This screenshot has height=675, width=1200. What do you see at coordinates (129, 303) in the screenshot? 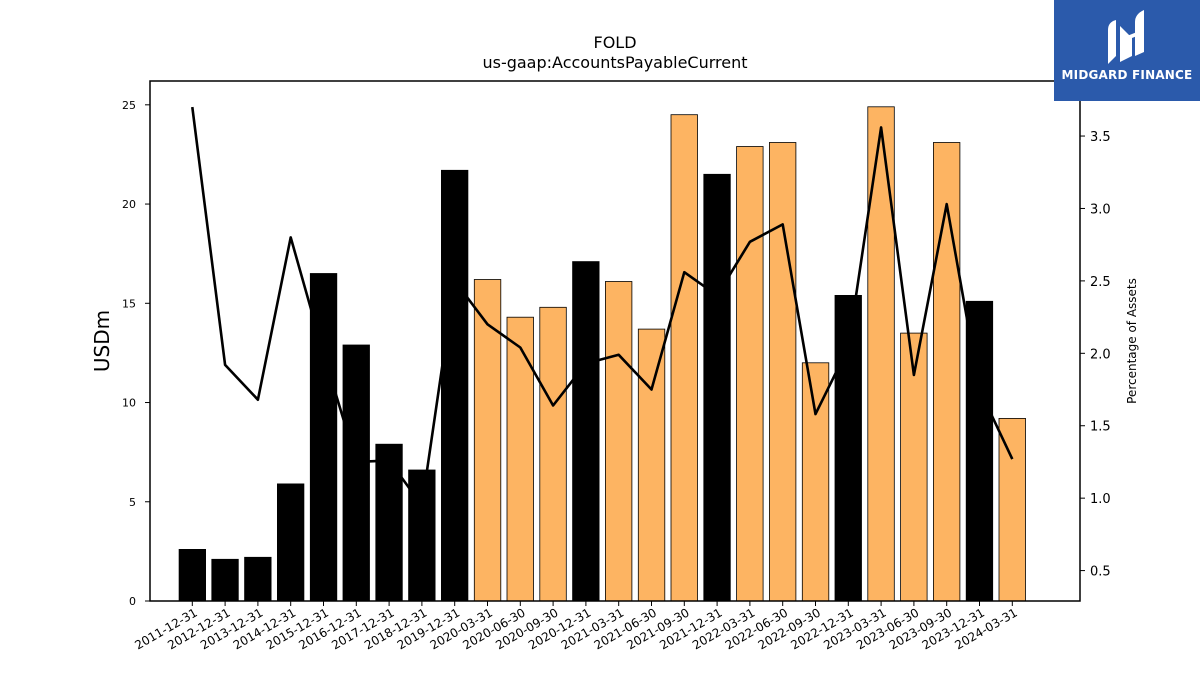
I see `y-tick-label-left: 15` at bounding box center [129, 303].